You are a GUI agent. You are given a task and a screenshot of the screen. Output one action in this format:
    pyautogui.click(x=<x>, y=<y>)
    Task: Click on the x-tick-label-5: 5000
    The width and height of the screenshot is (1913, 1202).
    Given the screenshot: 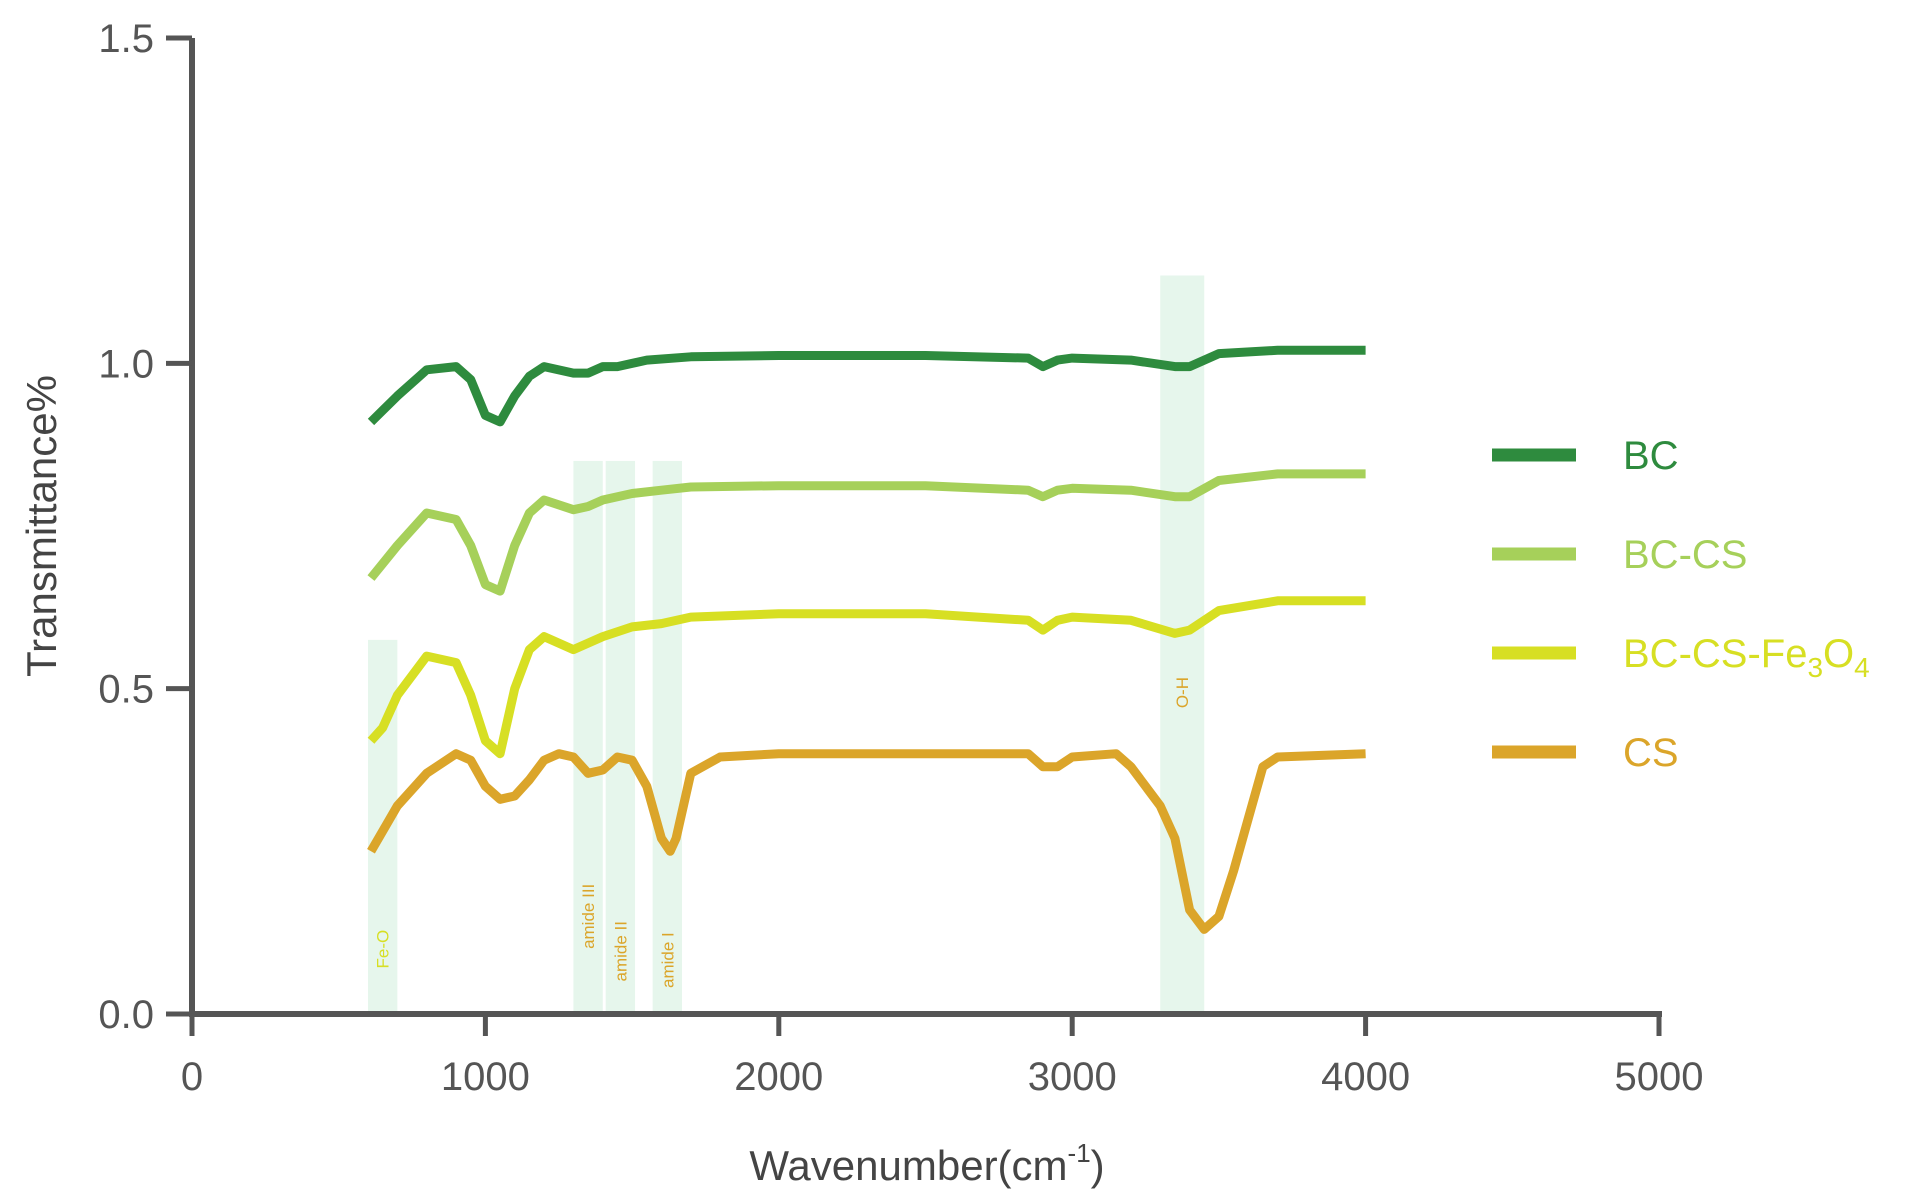 What is the action you would take?
    pyautogui.click(x=1659, y=1077)
    